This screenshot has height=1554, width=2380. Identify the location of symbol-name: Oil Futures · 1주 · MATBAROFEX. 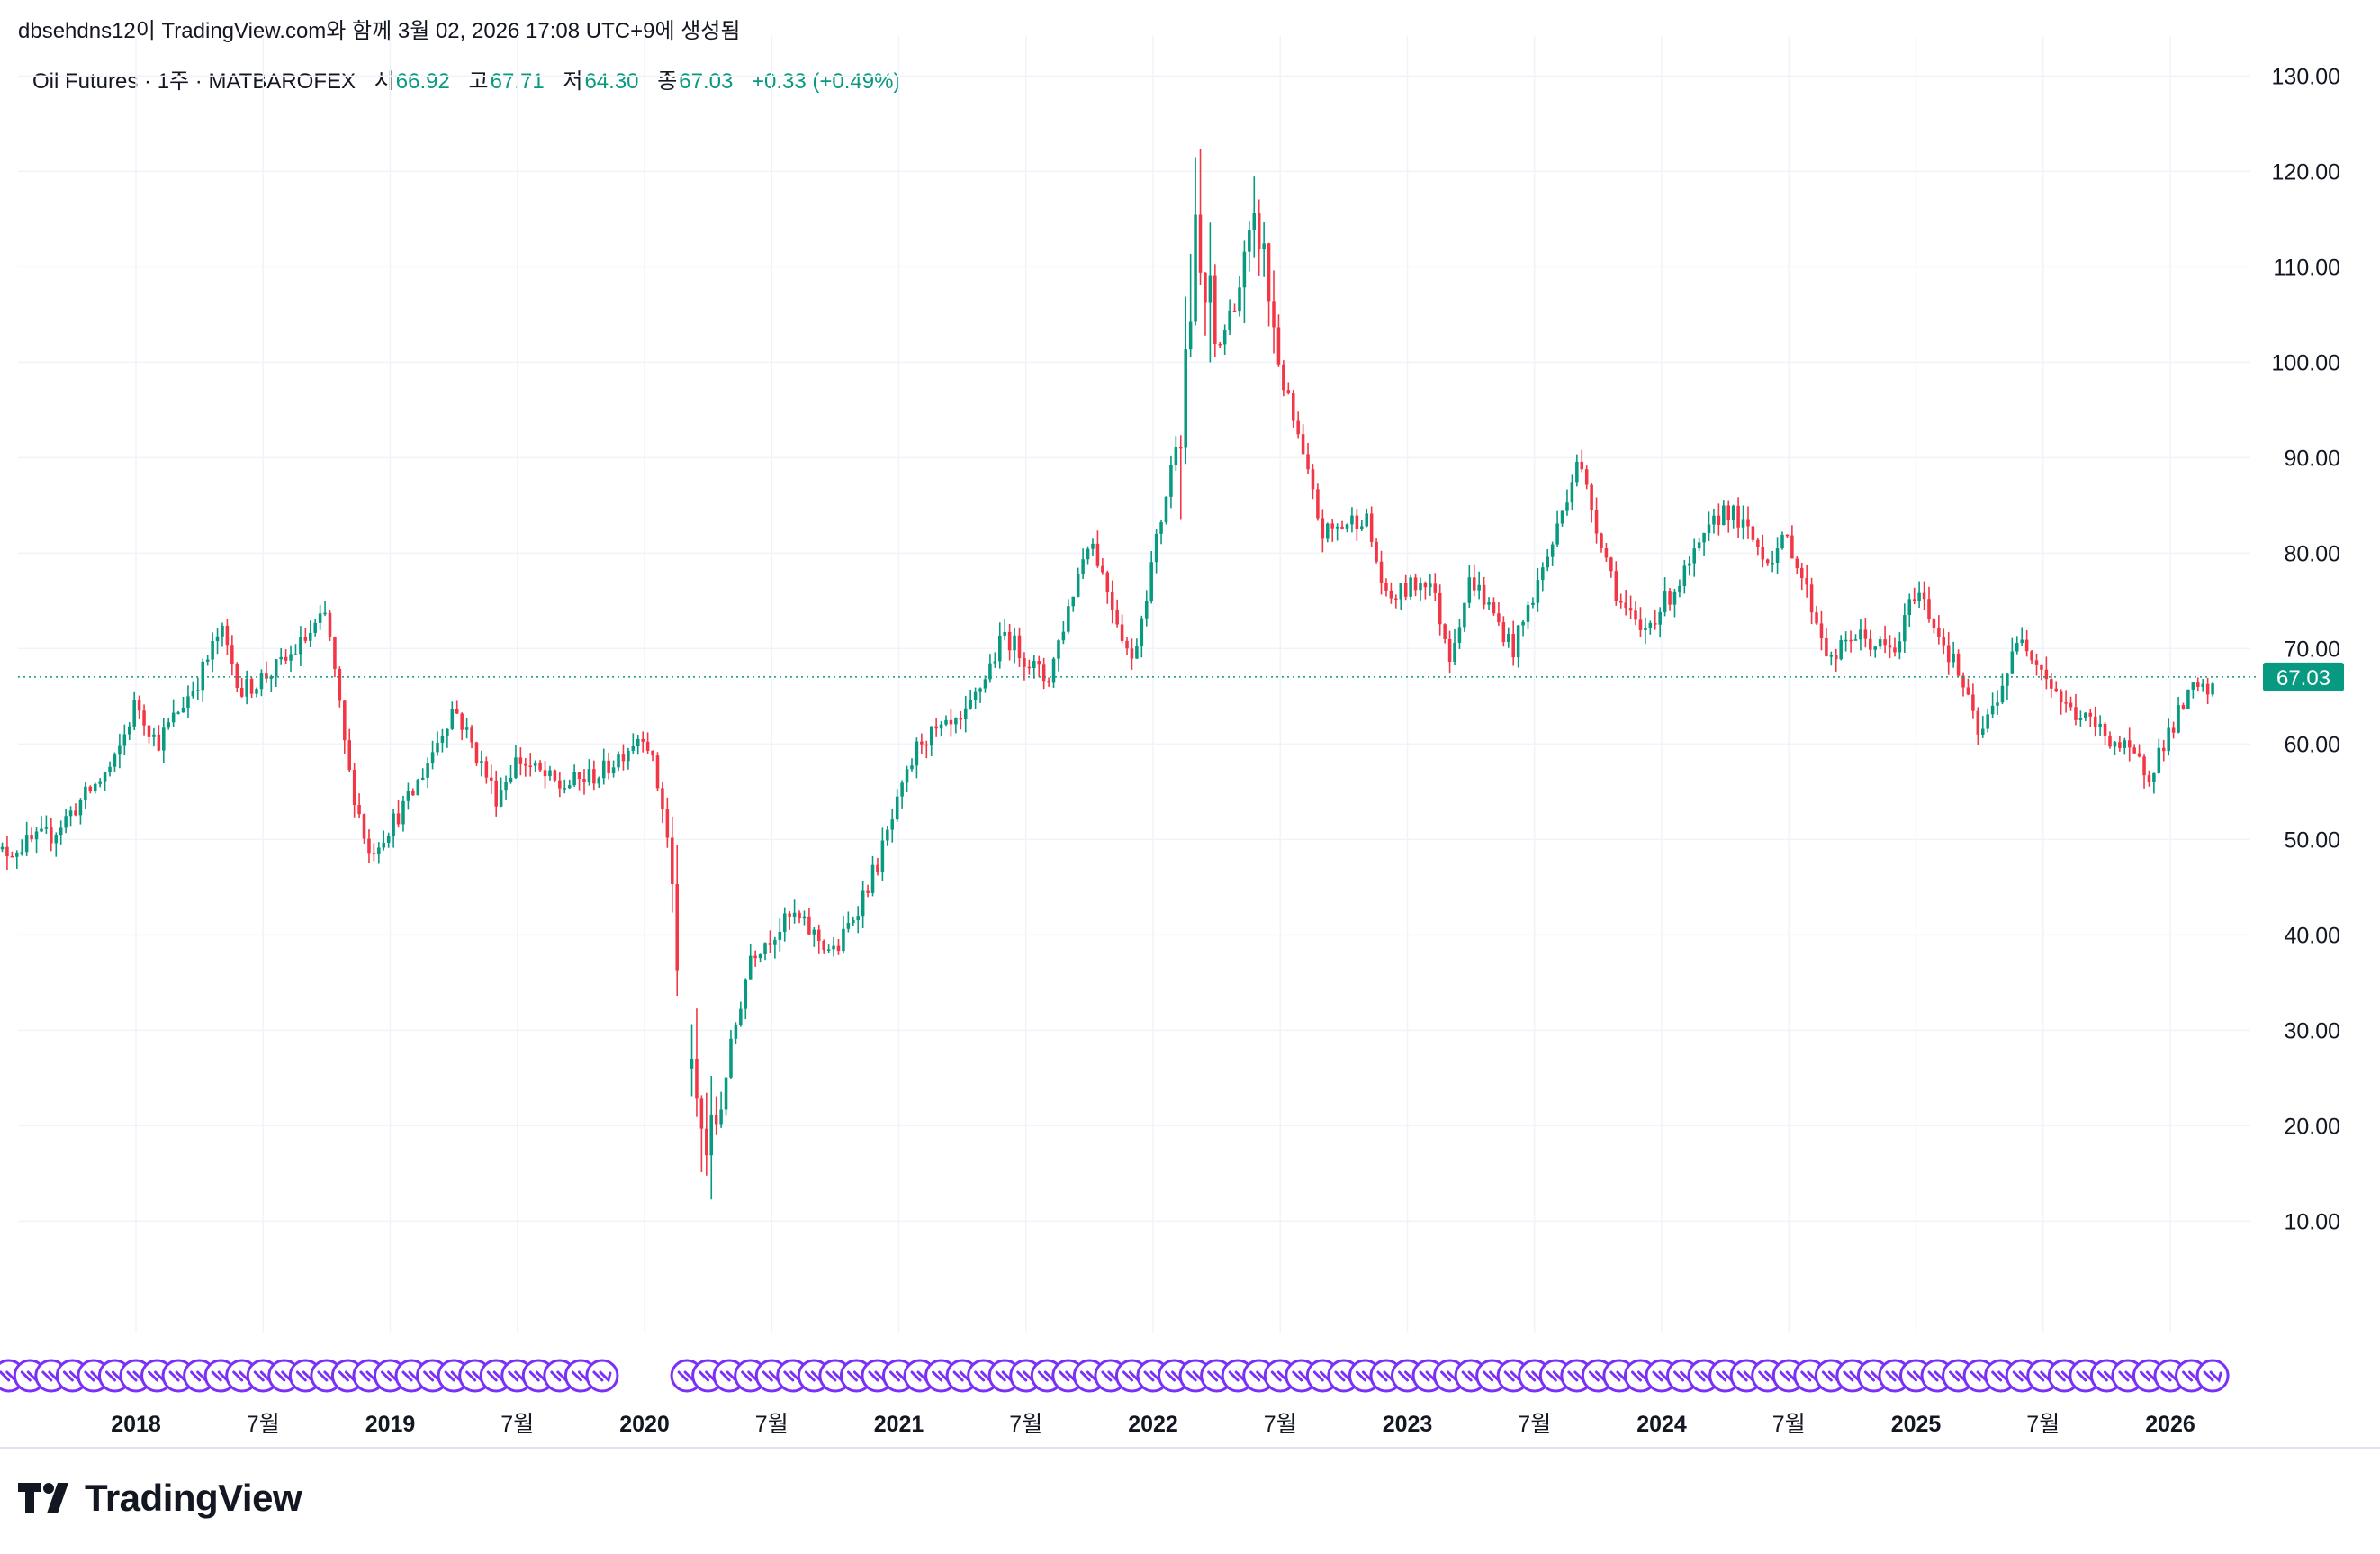
(194, 81).